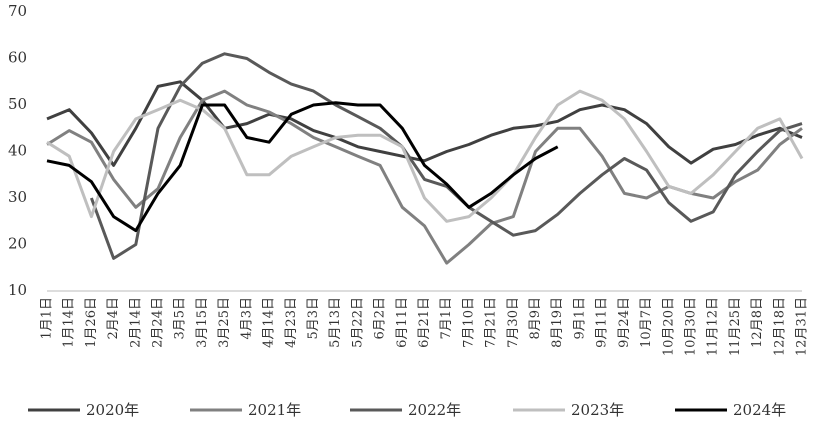 This screenshot has height=429, width=826. What do you see at coordinates (17, 290) in the screenshot?
I see `y-tick-label: 10` at bounding box center [17, 290].